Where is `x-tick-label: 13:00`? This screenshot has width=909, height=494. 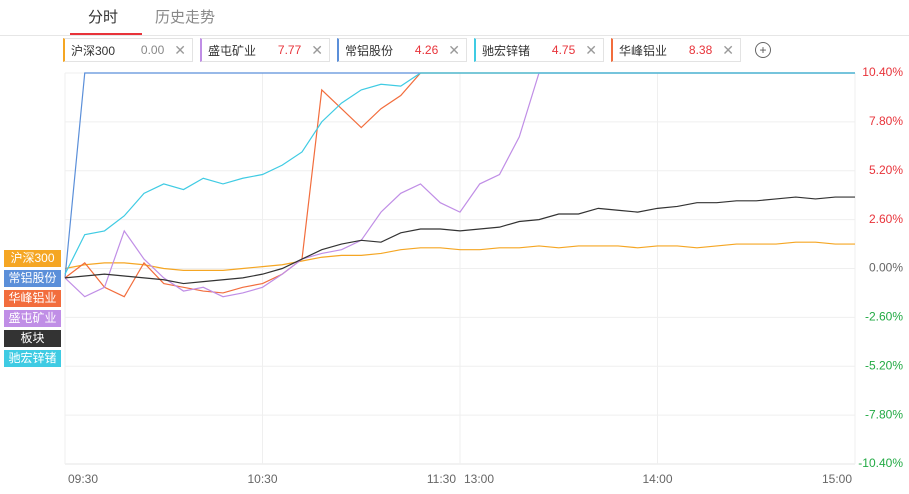
x-tick-label: 13:00 is located at coordinates (479, 479).